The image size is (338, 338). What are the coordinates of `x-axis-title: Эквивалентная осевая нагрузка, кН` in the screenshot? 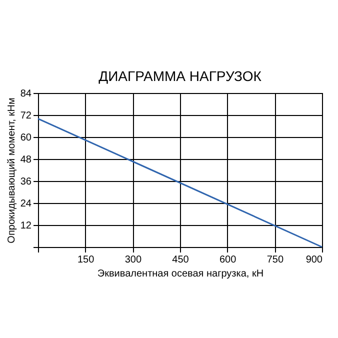 It's located at (180, 274).